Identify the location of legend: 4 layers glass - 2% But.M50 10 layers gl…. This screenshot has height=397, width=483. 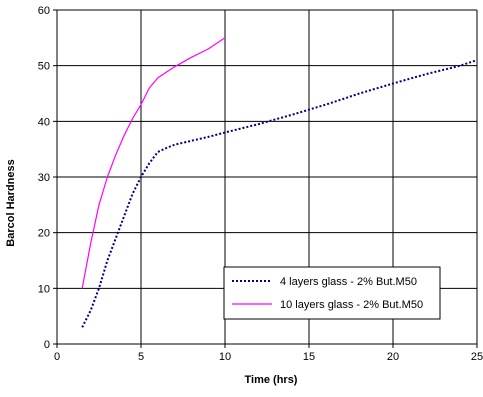
(332, 293).